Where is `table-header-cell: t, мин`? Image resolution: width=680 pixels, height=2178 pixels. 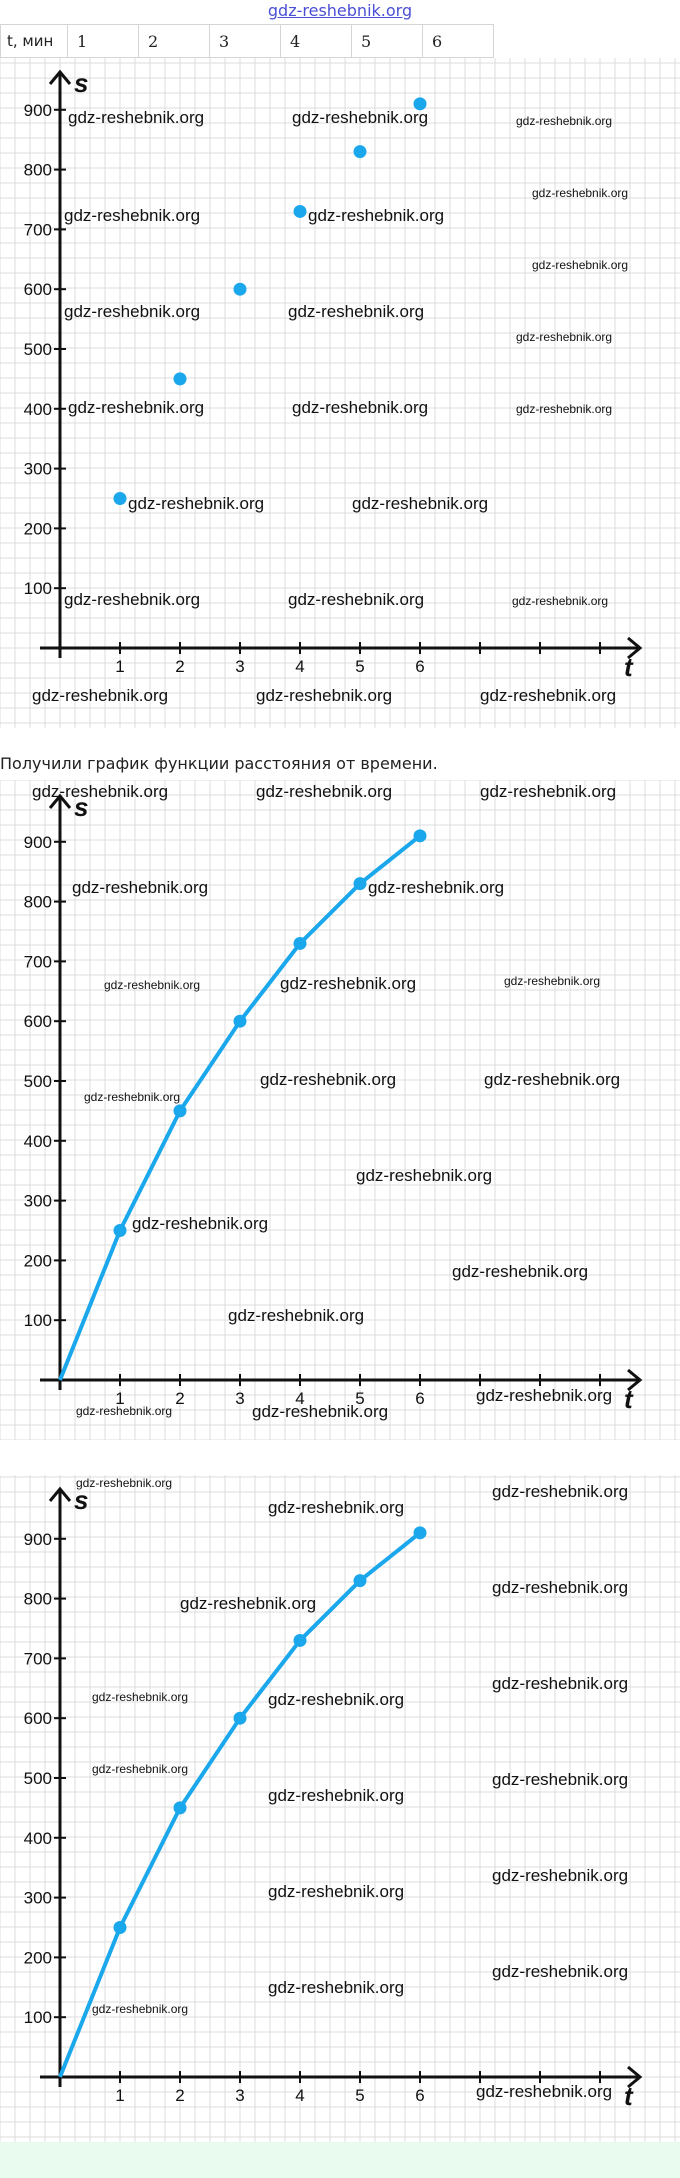 table-header-cell: t, мин is located at coordinates (34, 41).